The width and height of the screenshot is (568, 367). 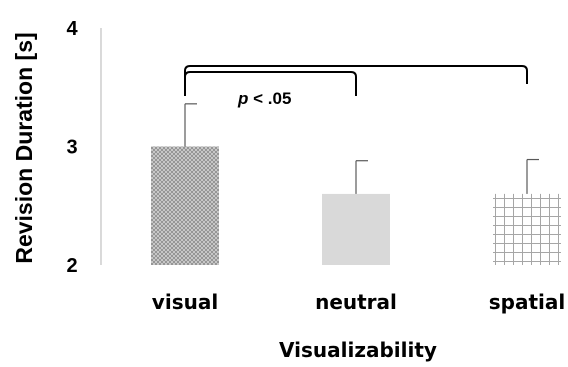 I want to click on y-tick-label: 2, so click(x=71, y=266).